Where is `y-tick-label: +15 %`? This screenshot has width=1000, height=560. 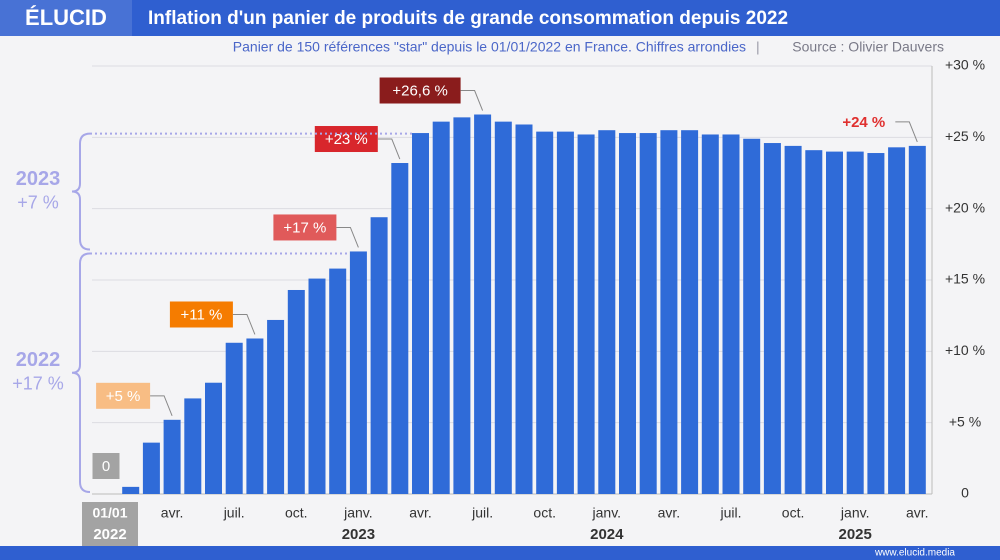
y-tick-label: +15 % is located at coordinates (965, 279).